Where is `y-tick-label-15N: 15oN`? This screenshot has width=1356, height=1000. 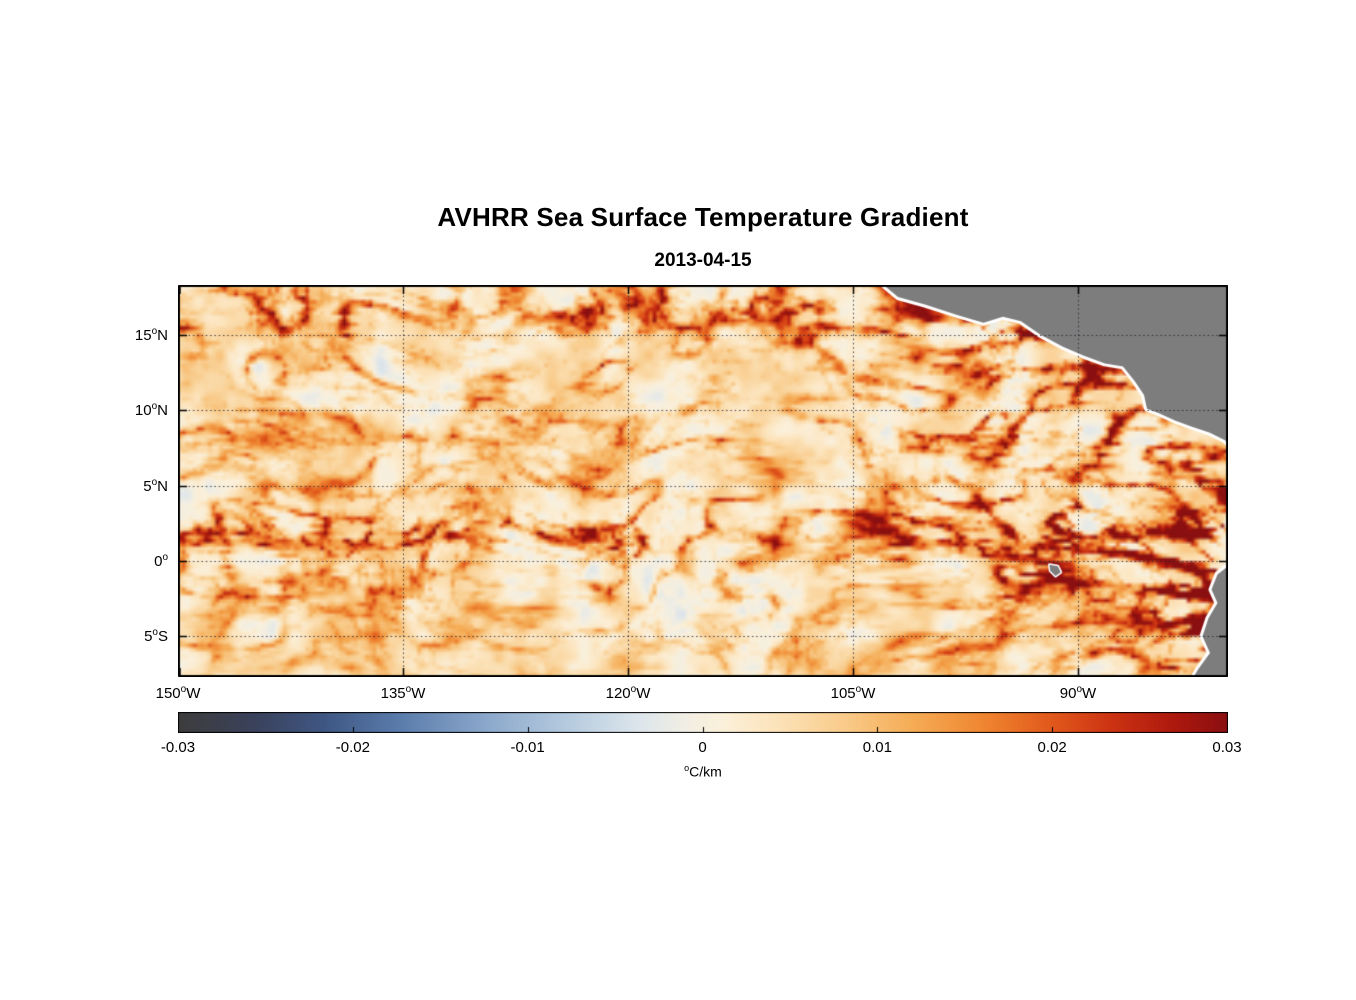 y-tick-label-15N: 15oN is located at coordinates (151, 334).